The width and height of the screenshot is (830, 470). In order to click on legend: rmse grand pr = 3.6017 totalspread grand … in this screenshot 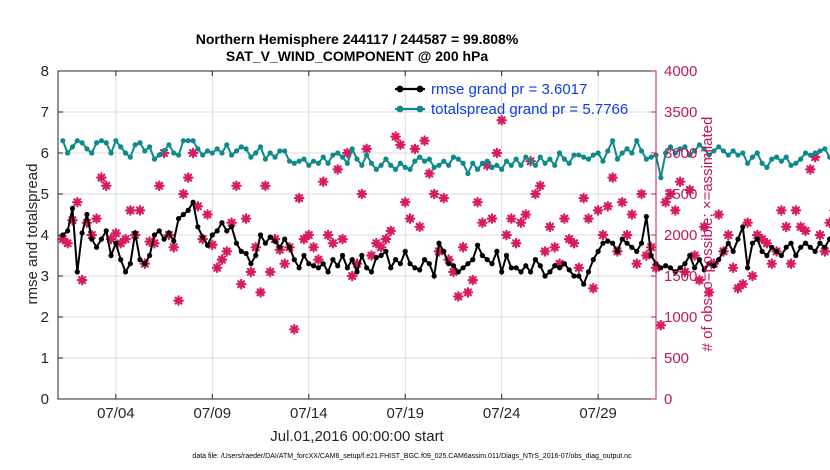, I will do `click(511, 99)`.